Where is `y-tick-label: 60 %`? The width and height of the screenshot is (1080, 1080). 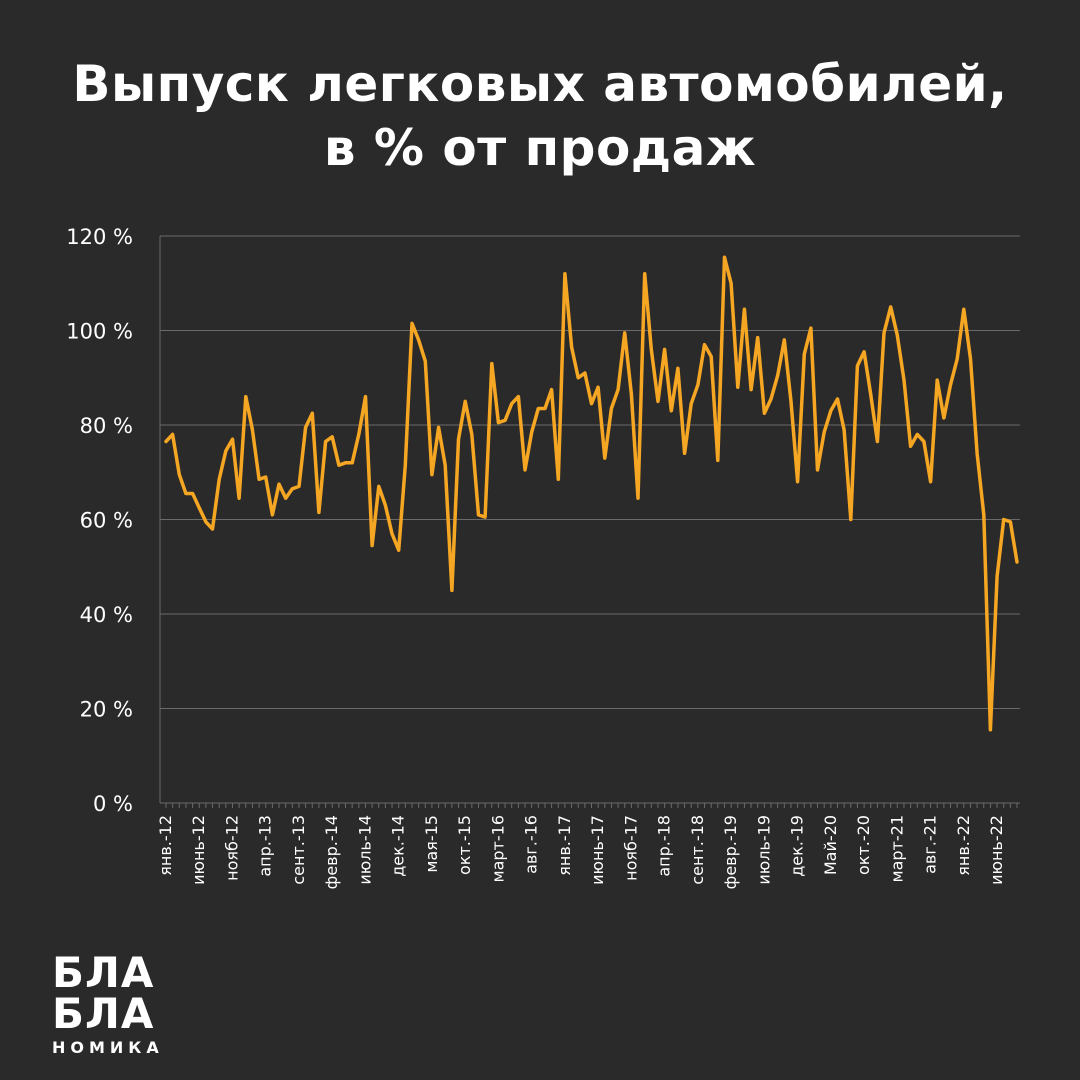
y-tick-label: 60 % is located at coordinates (106, 521).